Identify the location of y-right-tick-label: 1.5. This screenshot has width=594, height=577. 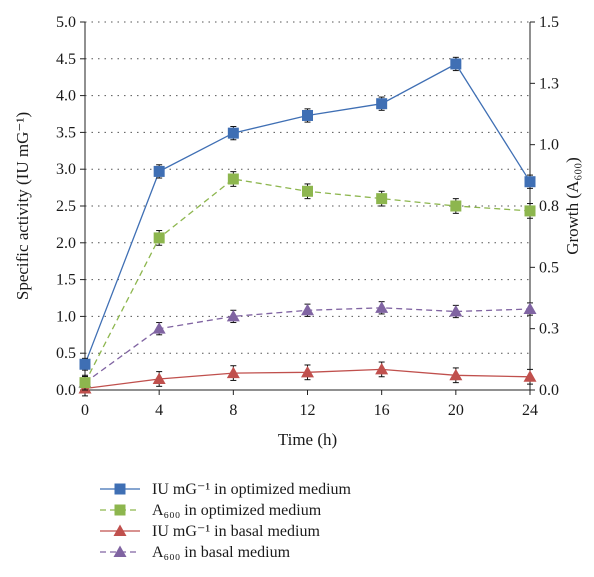
(549, 22).